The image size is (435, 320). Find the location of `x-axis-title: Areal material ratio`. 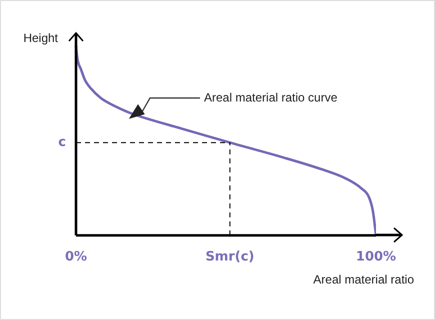

x-axis-title: Areal material ratio is located at coordinates (363, 279).